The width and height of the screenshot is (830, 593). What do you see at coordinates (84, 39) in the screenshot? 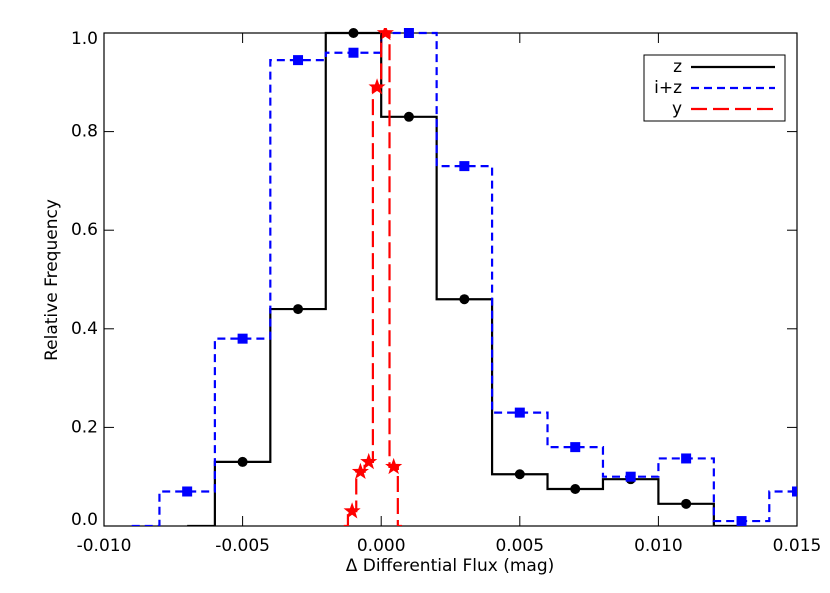
I see `y-tick-label: 1.0` at bounding box center [84, 39].